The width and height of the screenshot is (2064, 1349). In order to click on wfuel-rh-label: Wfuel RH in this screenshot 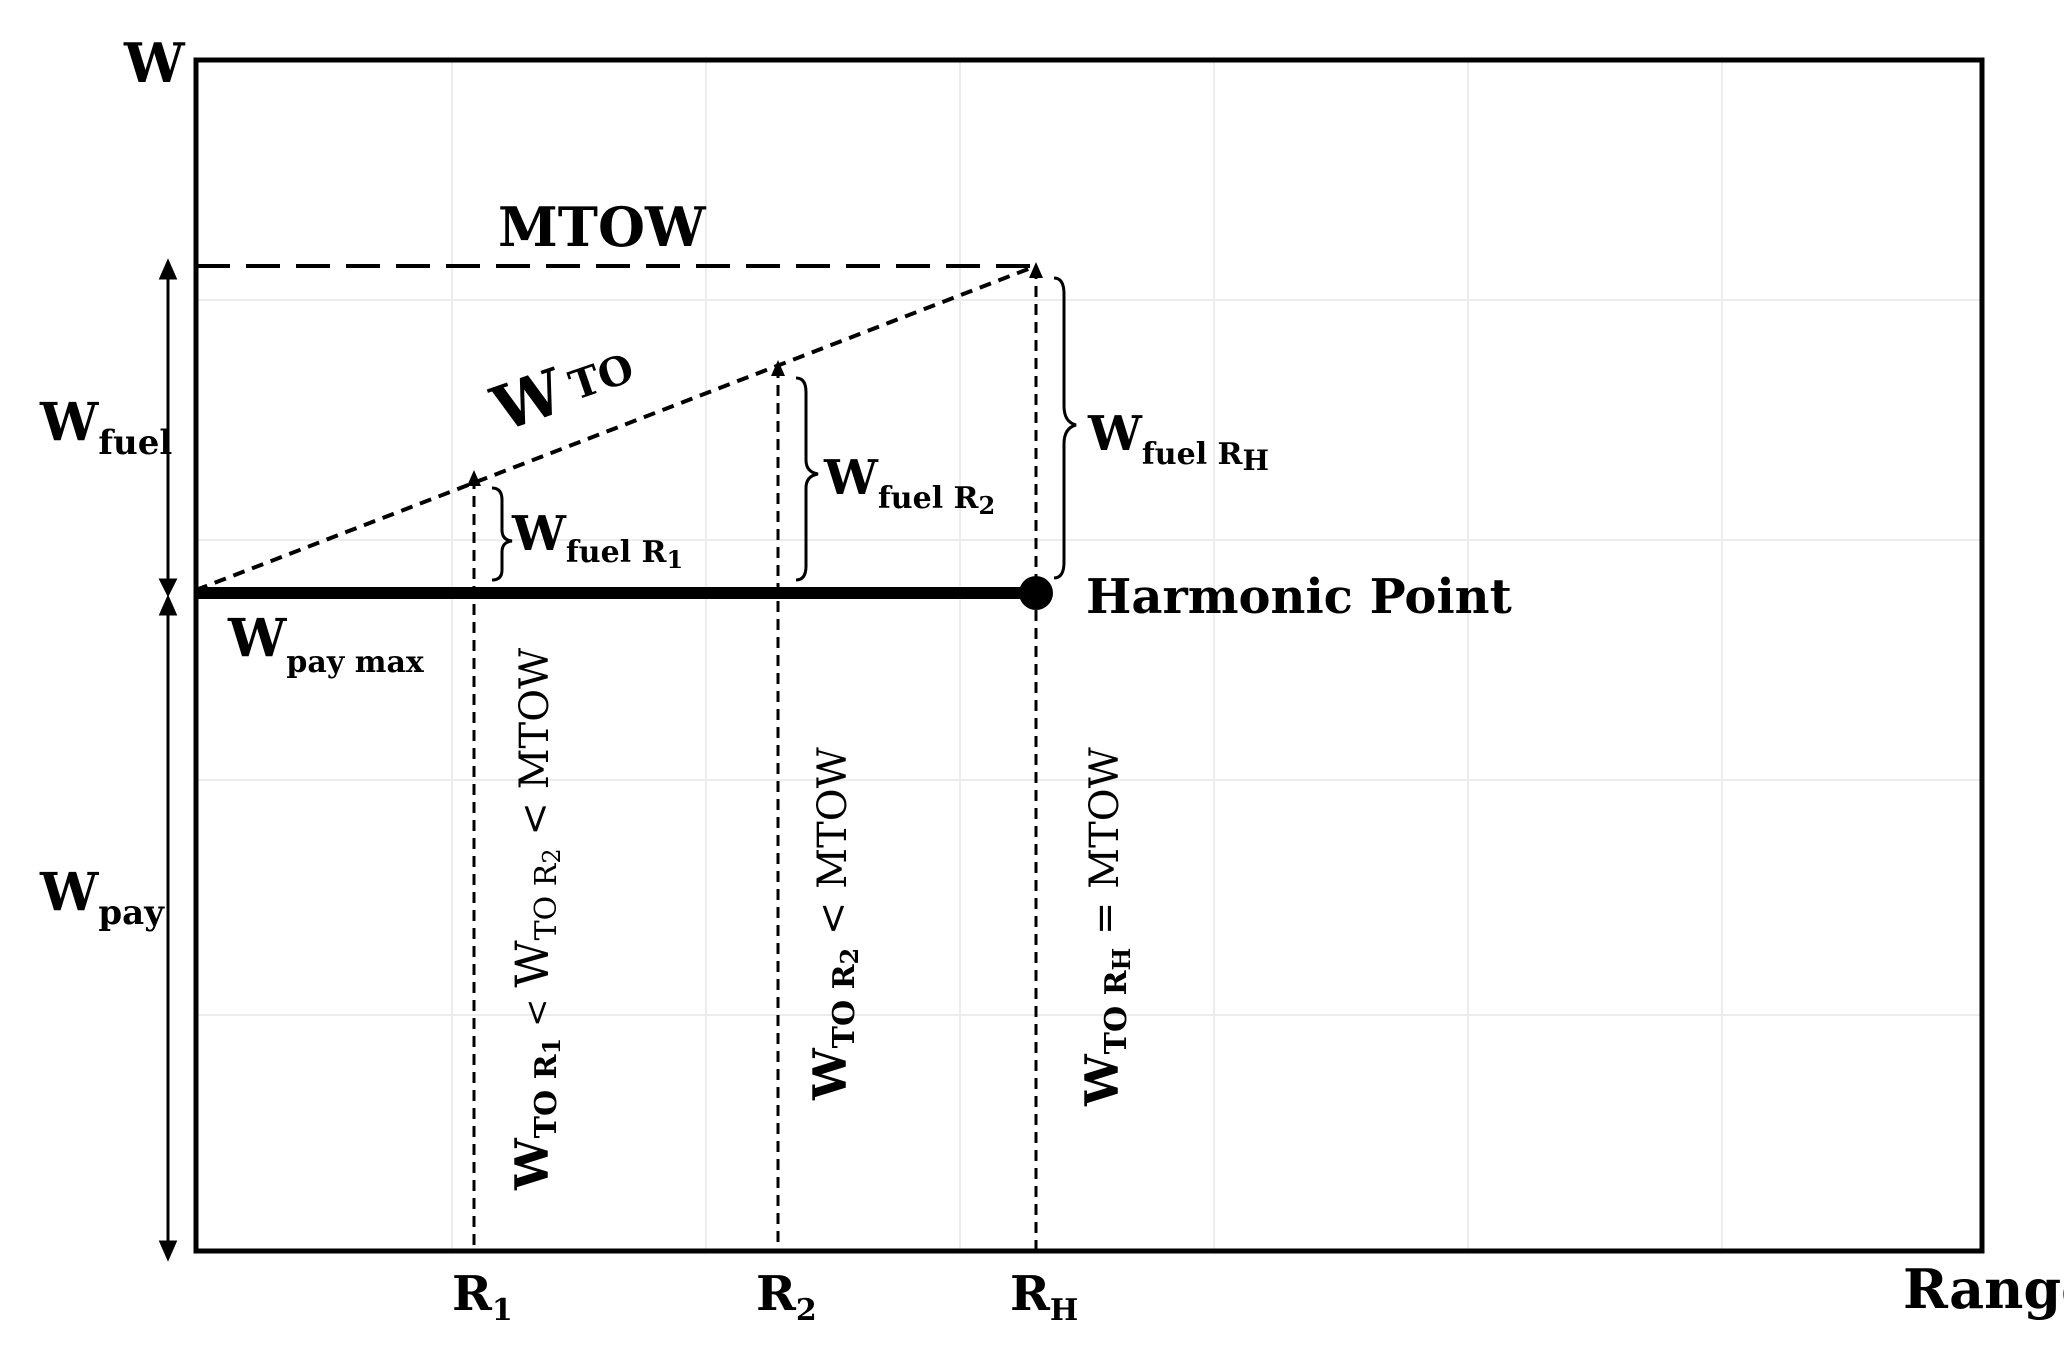, I will do `click(1178, 441)`.